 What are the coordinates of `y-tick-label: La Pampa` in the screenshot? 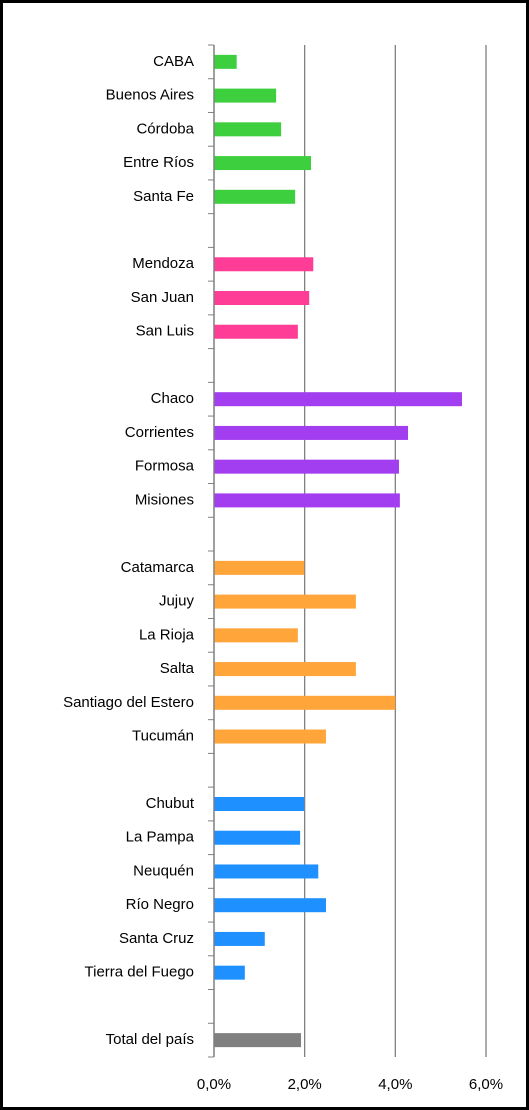 It's located at (160, 837).